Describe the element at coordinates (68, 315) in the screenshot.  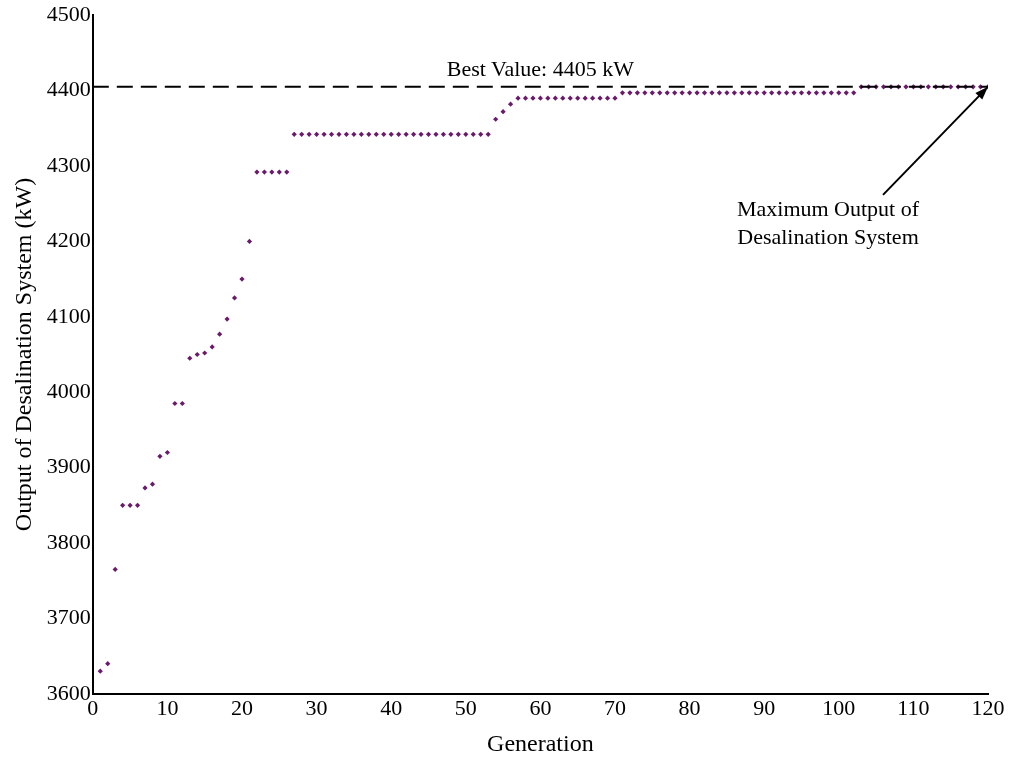
I see `y-tick-label: 4100` at that location.